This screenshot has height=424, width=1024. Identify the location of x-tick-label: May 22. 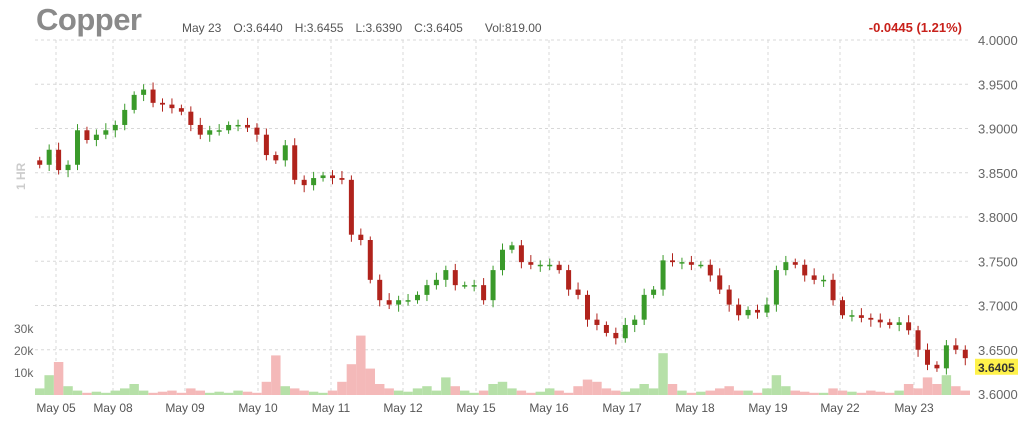
(840, 408).